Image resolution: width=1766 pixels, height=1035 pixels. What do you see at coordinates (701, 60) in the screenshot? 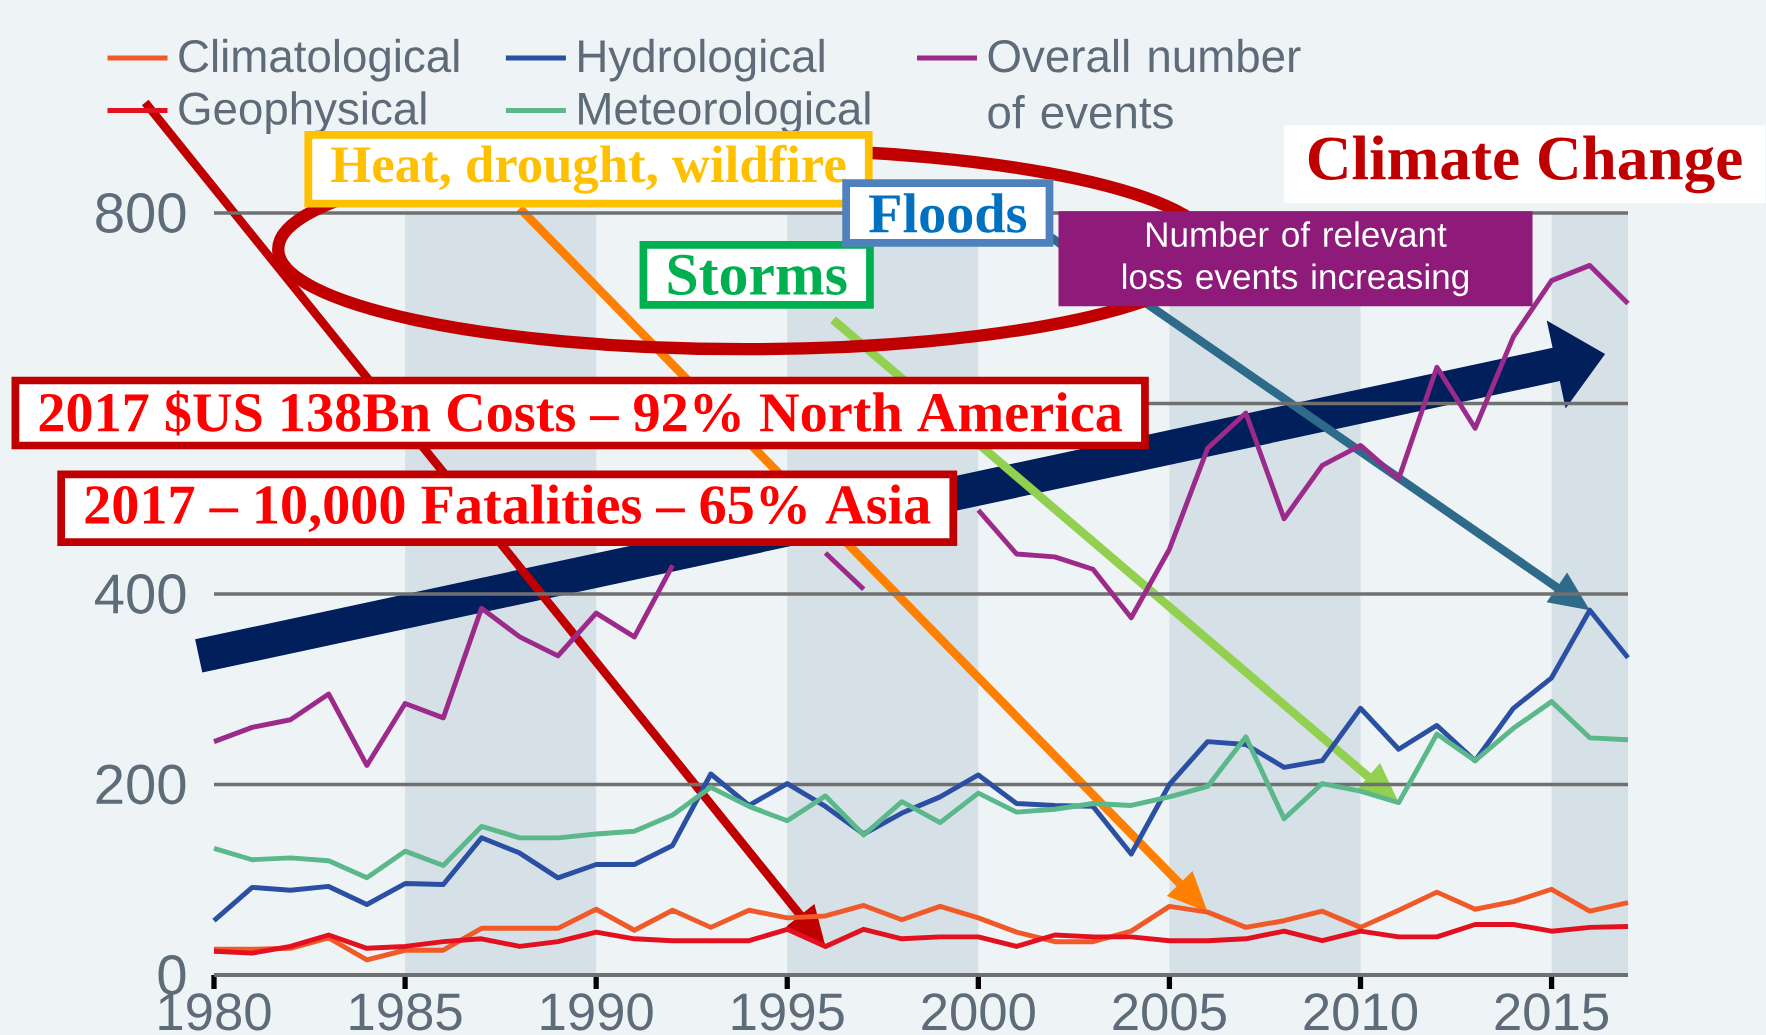
I see `legend-label: Hydrological` at bounding box center [701, 60].